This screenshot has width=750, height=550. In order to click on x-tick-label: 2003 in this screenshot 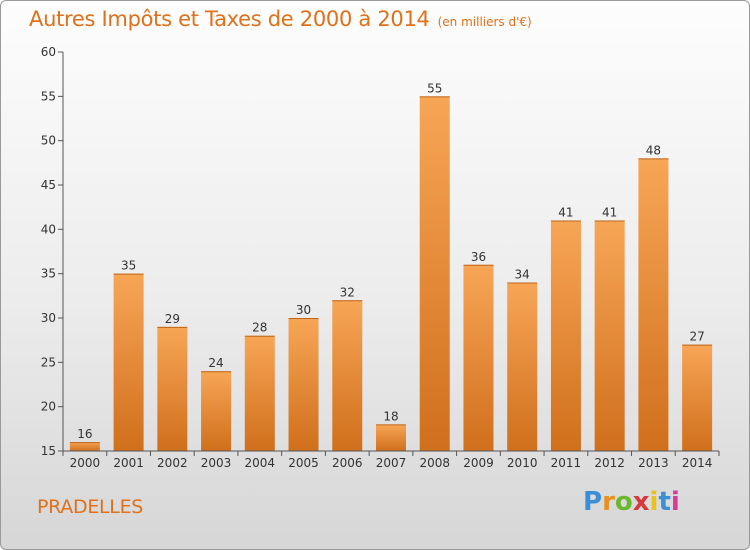, I will do `click(216, 463)`.